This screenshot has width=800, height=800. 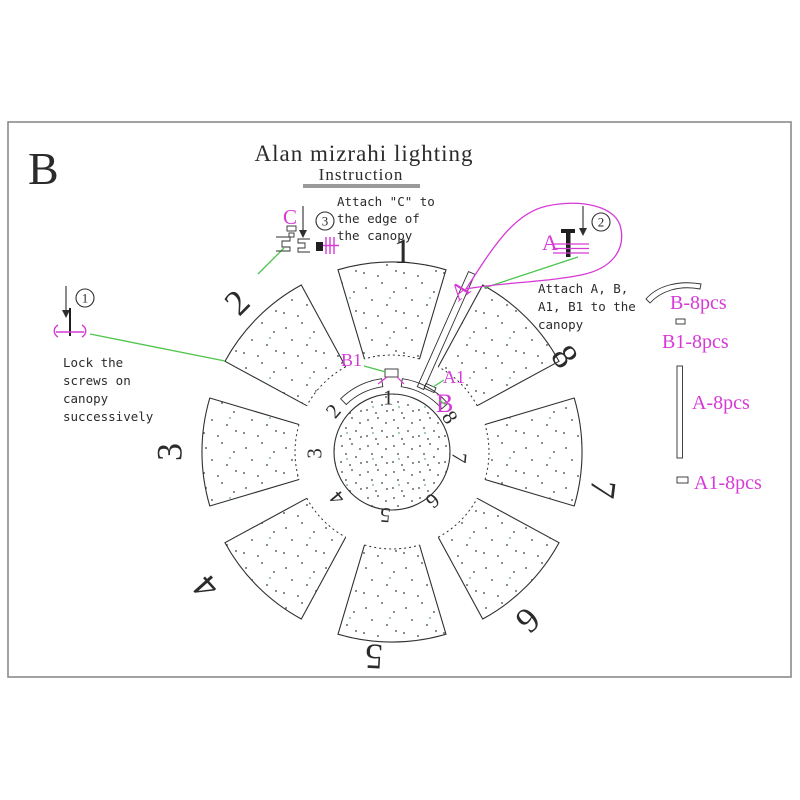 What do you see at coordinates (157, 347) in the screenshot?
I see `leader-step1` at bounding box center [157, 347].